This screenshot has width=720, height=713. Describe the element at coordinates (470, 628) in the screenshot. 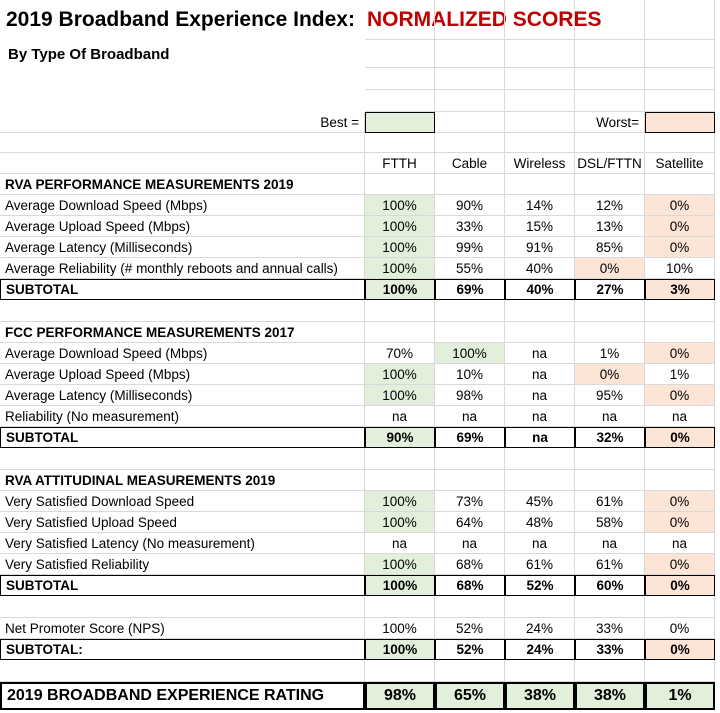

I see `row-value: 52%` at that location.